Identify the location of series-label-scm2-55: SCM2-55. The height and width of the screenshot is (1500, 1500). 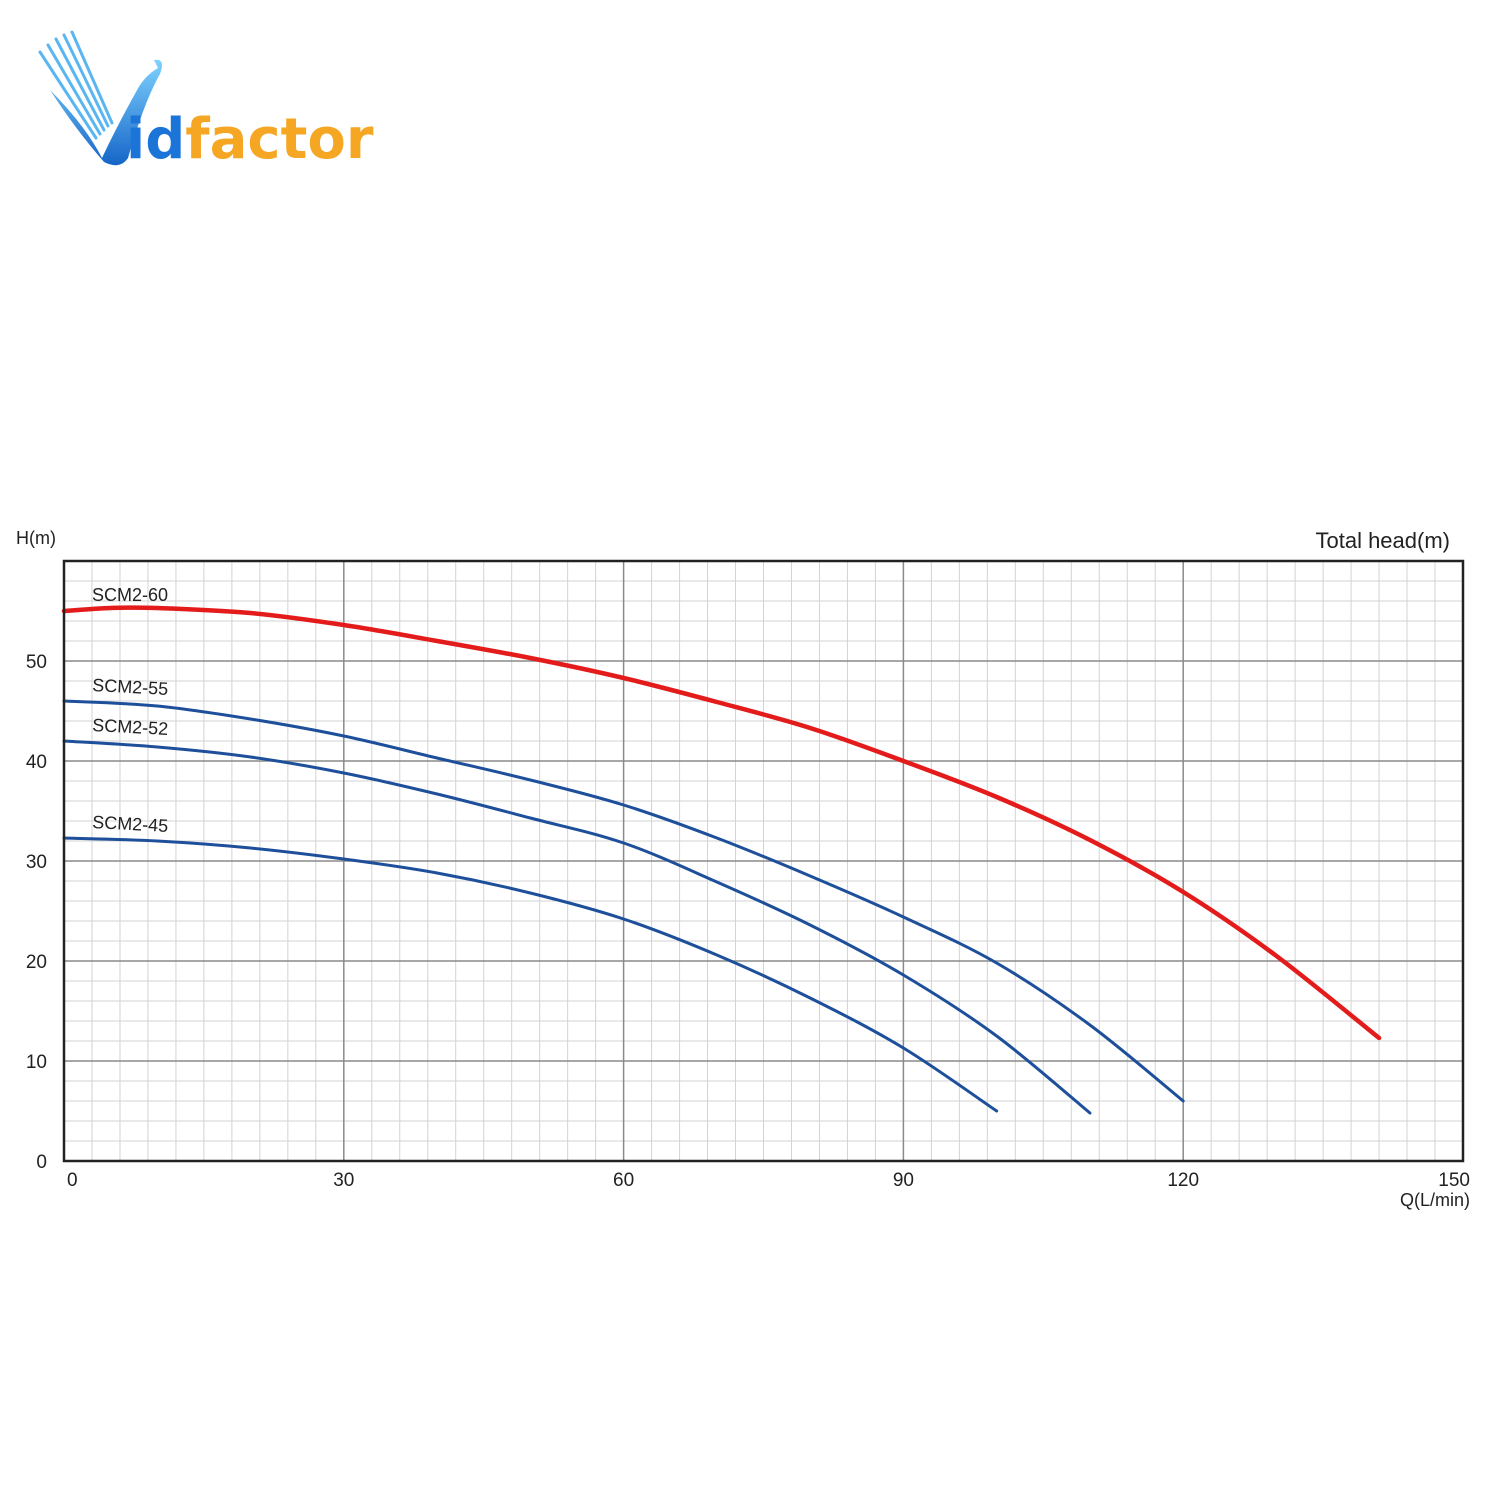
(130, 687).